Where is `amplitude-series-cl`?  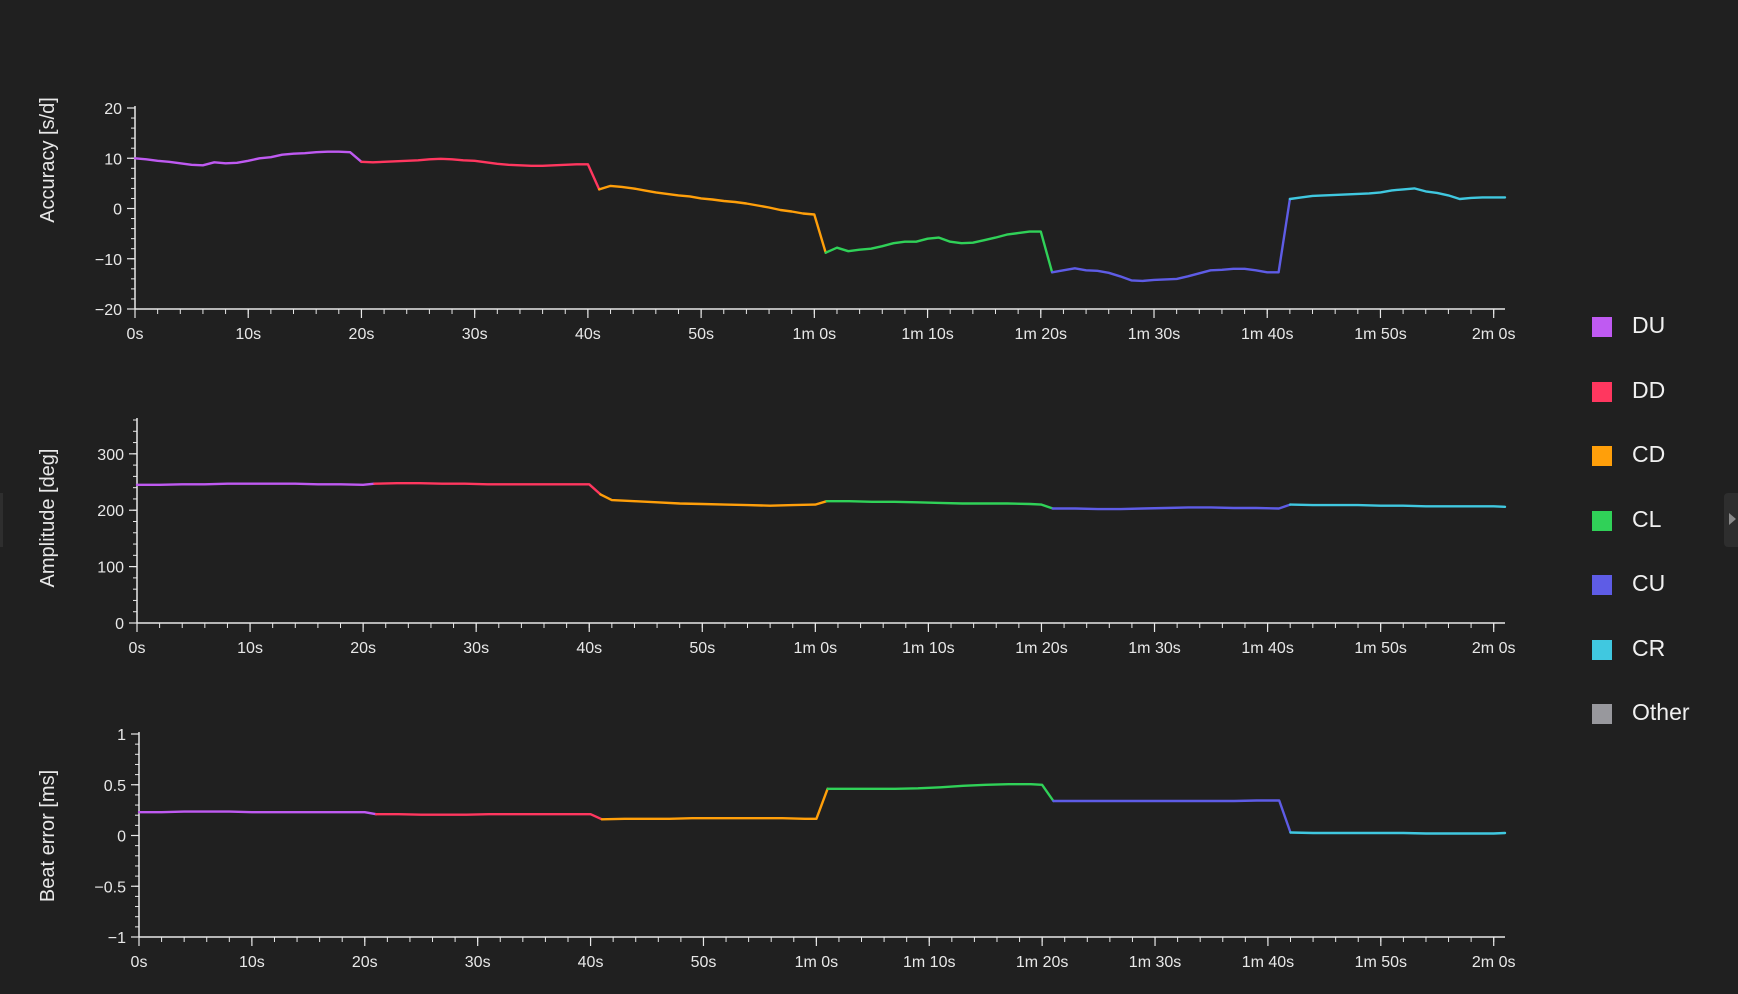
amplitude-series-cl is located at coordinates (940, 505).